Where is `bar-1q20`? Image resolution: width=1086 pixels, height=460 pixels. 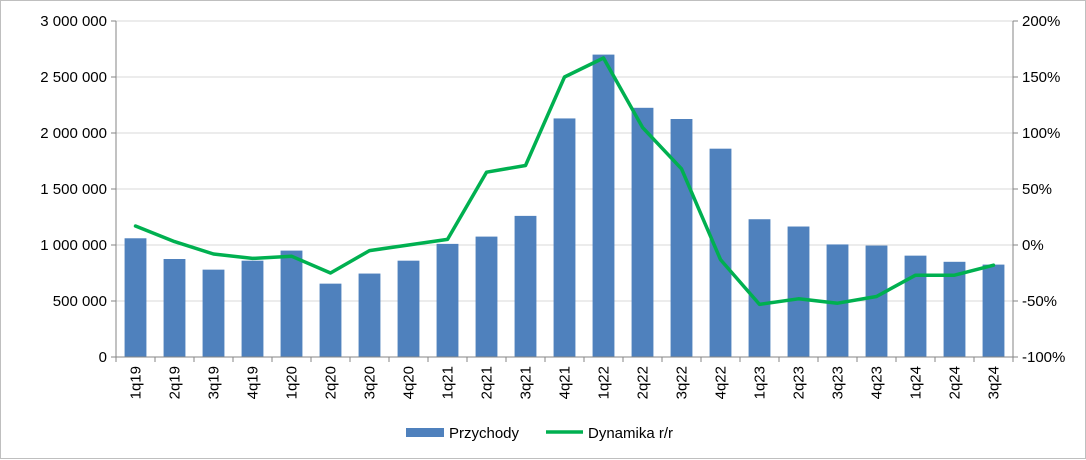 bar-1q20 is located at coordinates (292, 304).